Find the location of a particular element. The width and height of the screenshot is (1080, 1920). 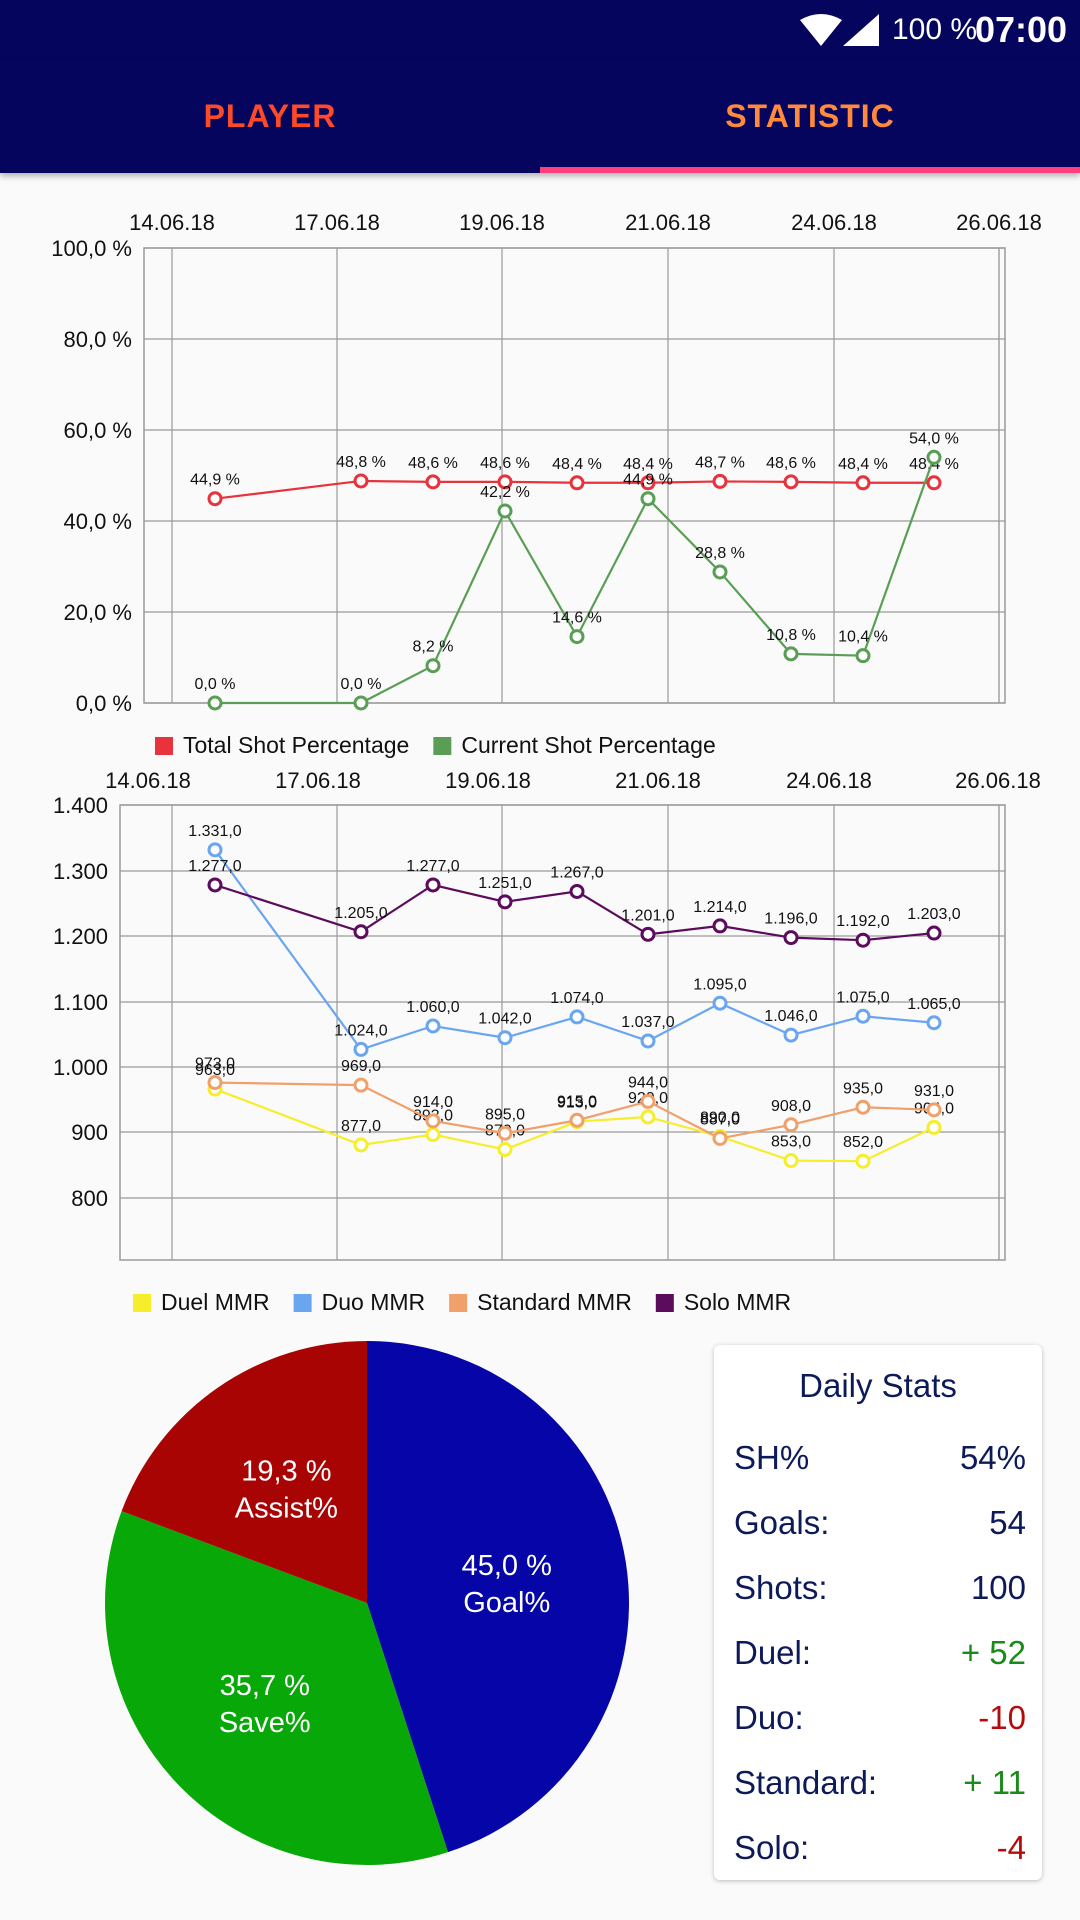

tab-player: PLAYER is located at coordinates (270, 116).